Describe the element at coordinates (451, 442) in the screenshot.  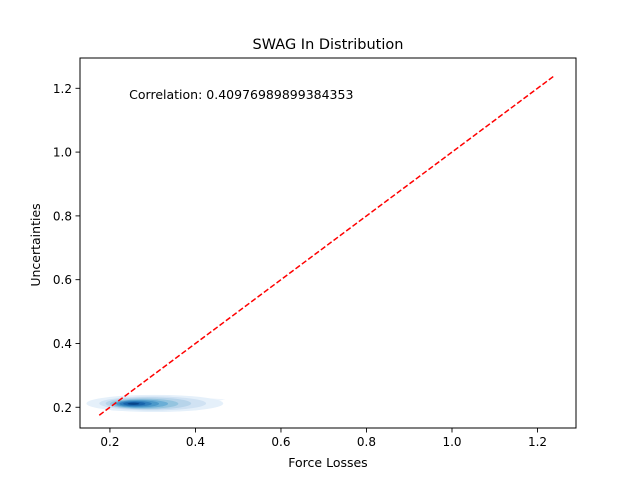
I see `x-tick-label: 1.0` at that location.